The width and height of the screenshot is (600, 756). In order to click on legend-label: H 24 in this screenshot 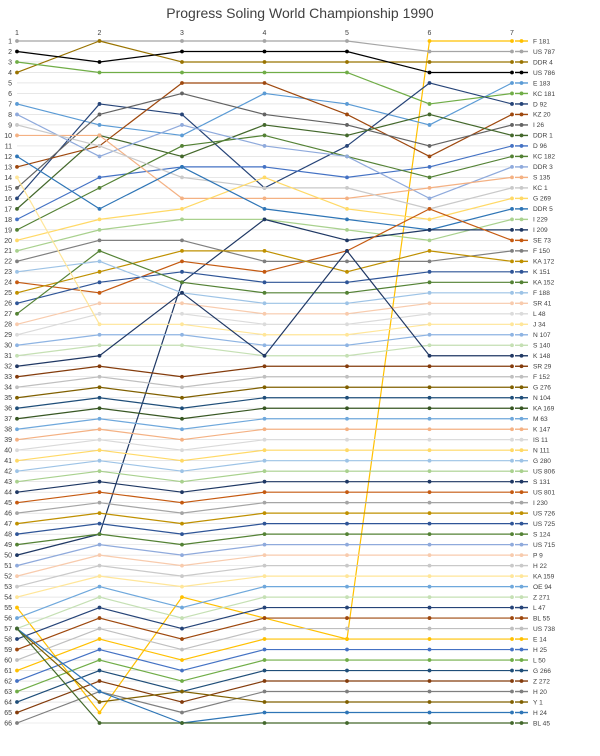, I will do `click(540, 713)`.